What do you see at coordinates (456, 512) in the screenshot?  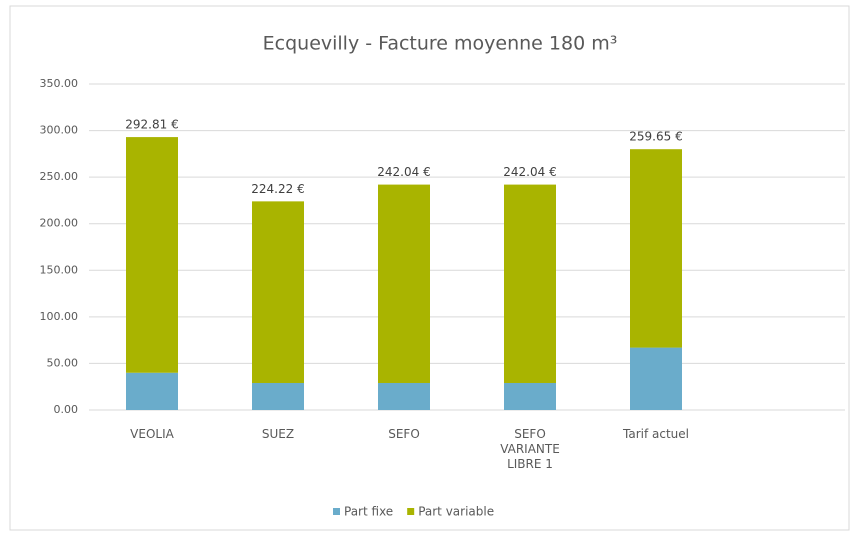 I see `legend-label: Part variable` at bounding box center [456, 512].